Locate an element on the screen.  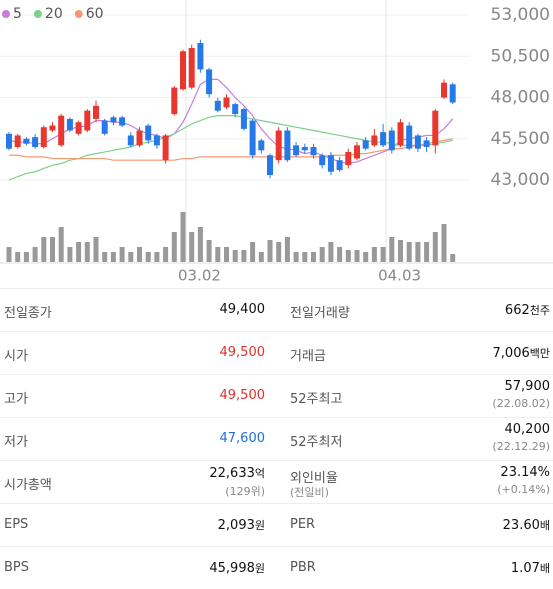
legend-label: 60 is located at coordinates (95, 14).